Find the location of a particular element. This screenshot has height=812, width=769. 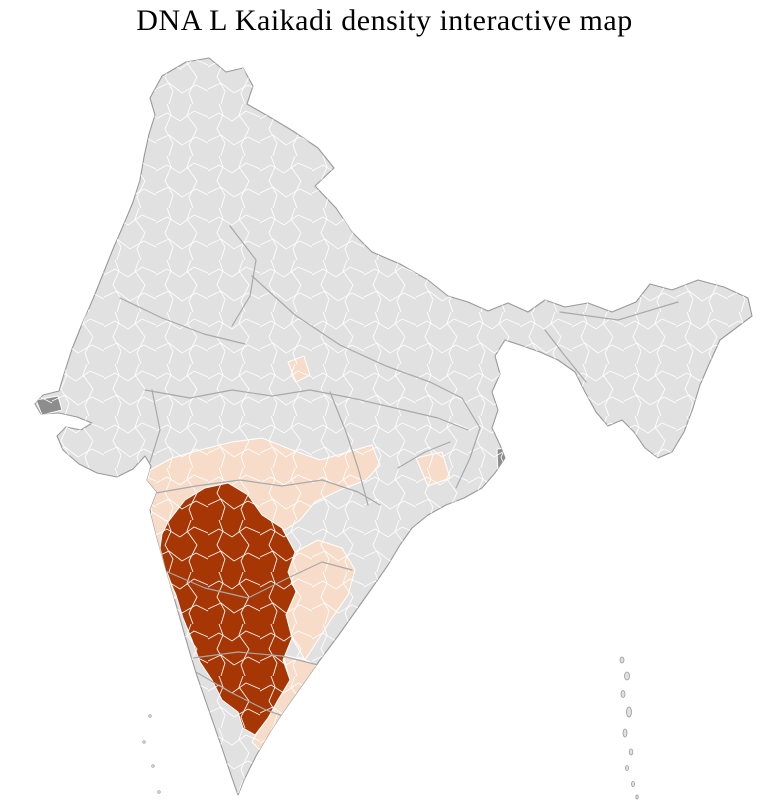

lakshadweep-islands is located at coordinates (151, 754).